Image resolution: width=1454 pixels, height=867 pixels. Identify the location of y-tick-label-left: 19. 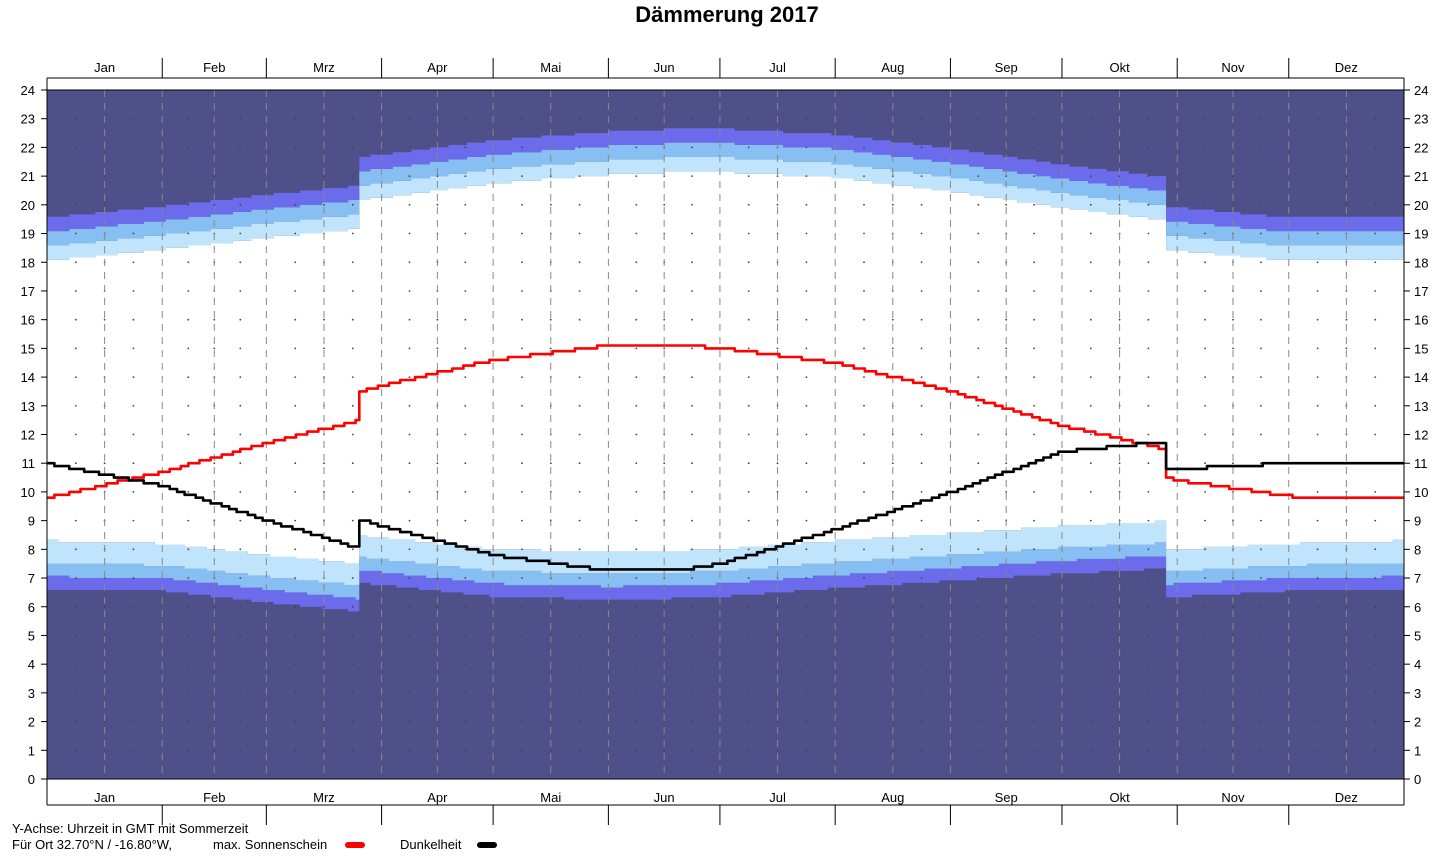
(28, 234).